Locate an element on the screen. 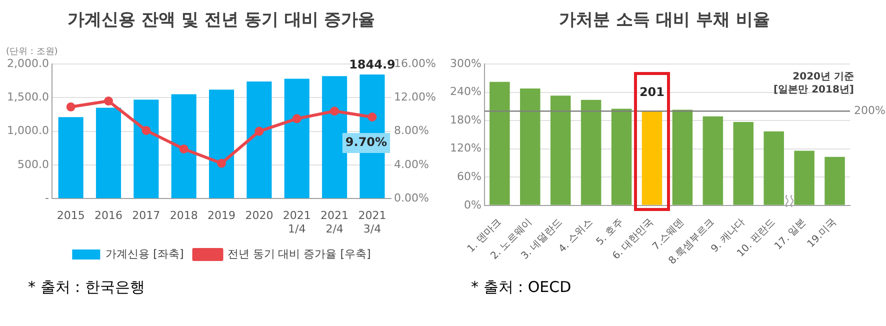 The image size is (886, 326). y-tick-label: 0% is located at coordinates (473, 205).